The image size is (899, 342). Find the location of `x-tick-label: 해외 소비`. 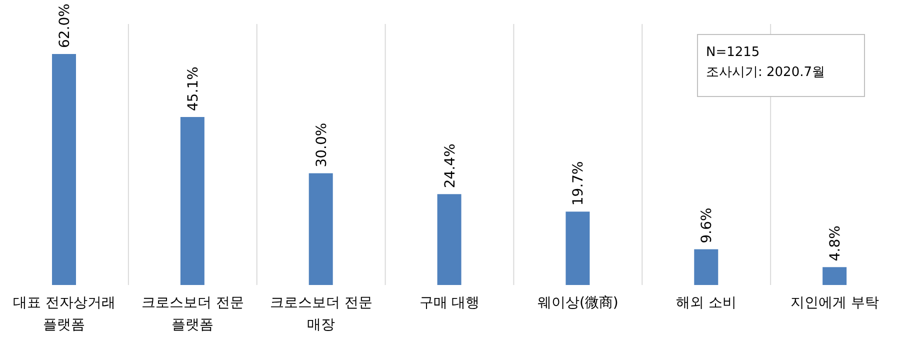

x-tick-label: 해외 소비 is located at coordinates (706, 303).